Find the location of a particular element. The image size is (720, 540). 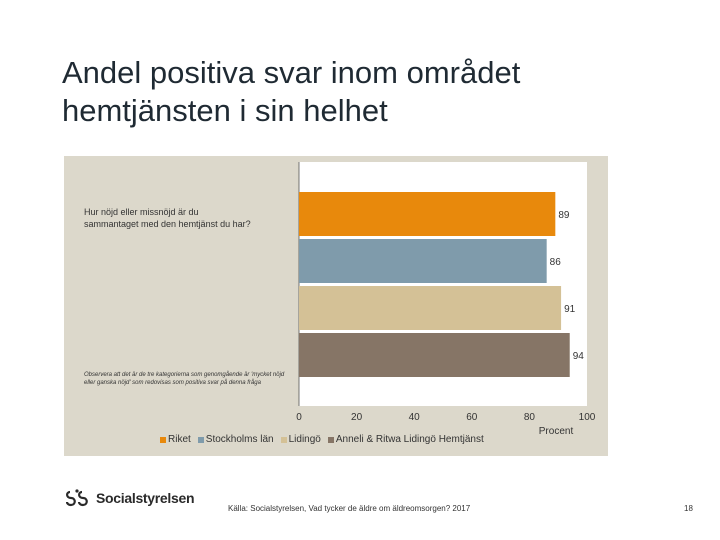

page-number: 18 is located at coordinates (688, 508).